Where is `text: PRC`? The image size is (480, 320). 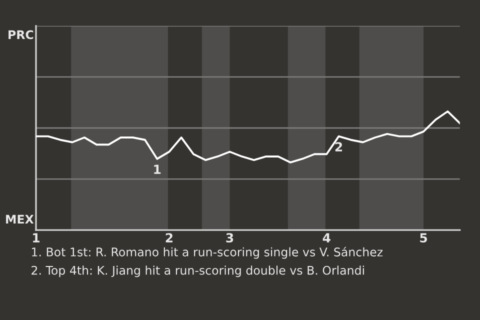 text: PRC is located at coordinates (21, 35).